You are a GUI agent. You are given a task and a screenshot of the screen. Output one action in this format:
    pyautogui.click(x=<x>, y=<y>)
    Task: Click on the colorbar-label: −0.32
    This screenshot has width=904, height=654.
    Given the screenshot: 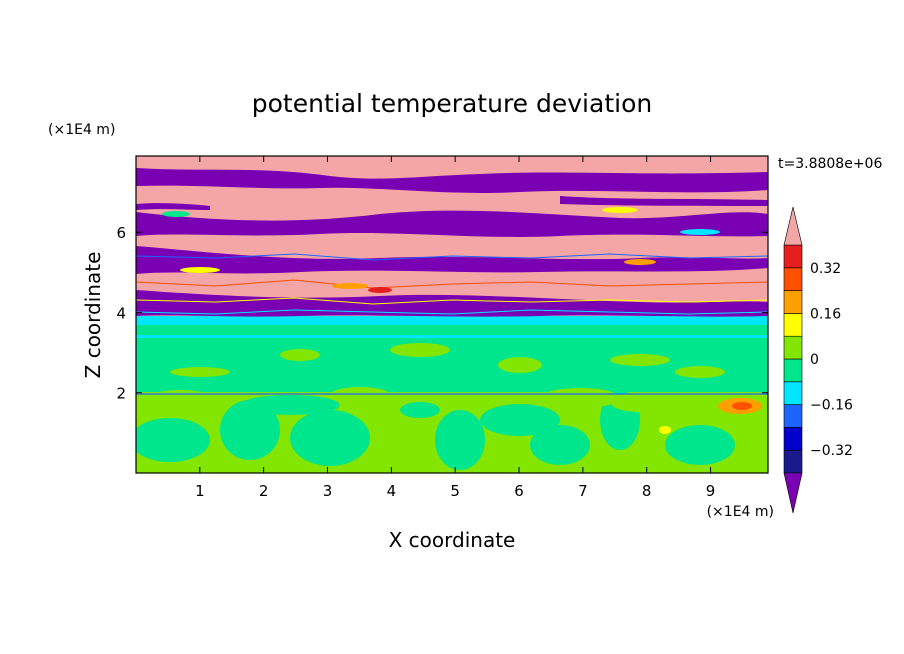 What is the action you would take?
    pyautogui.click(x=831, y=451)
    